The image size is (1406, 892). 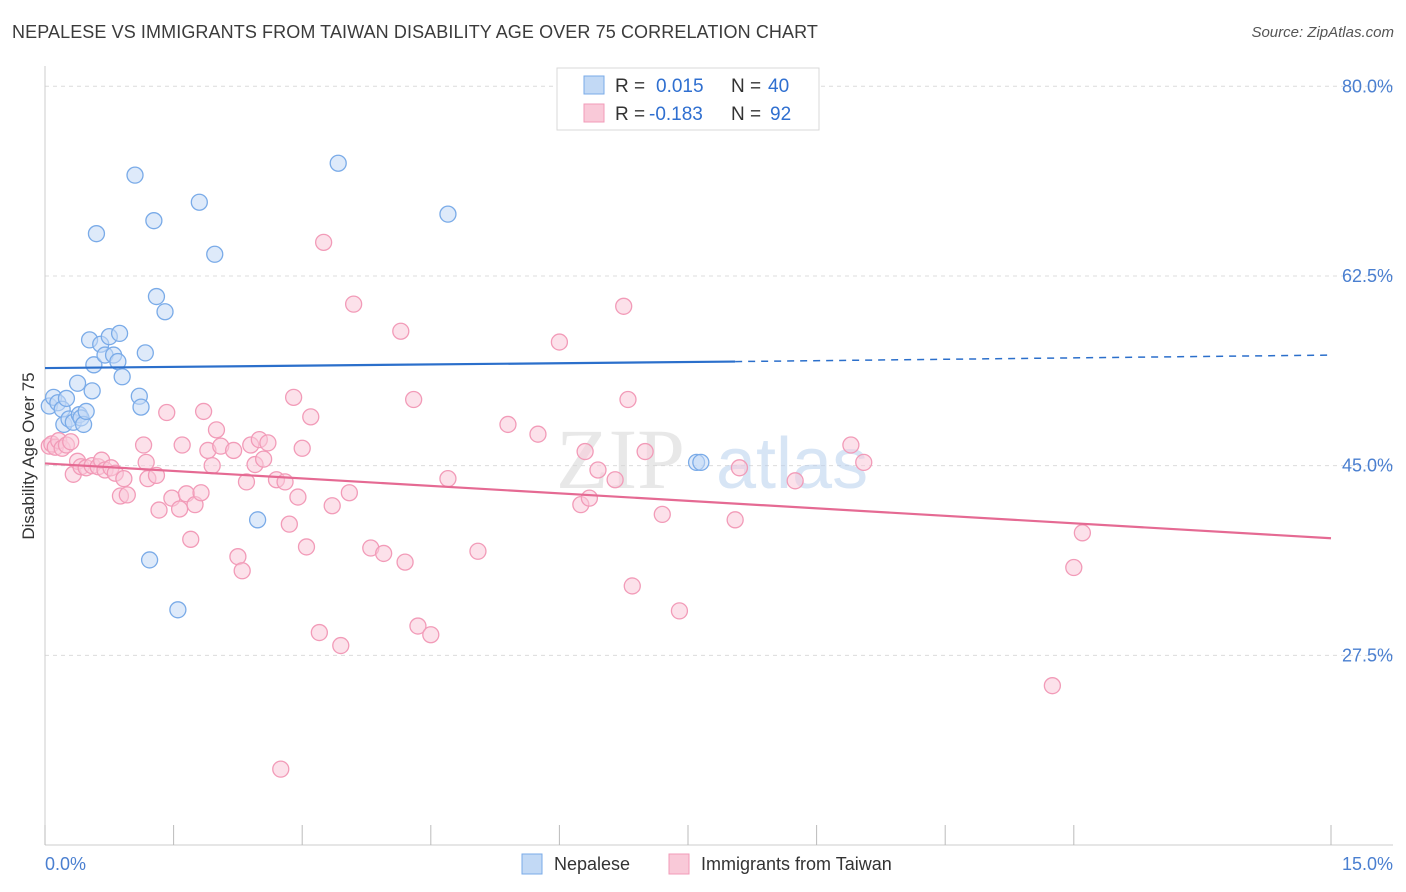 What do you see at coordinates (746, 86) in the screenshot?
I see `stats-n-label-1: N =` at bounding box center [746, 86].